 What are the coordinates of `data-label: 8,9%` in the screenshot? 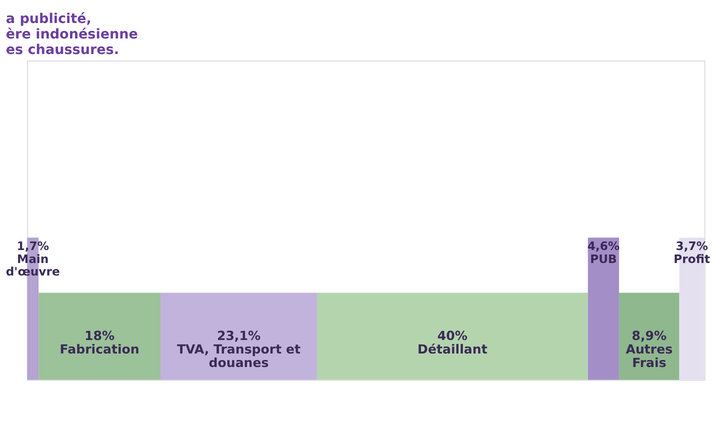 It's located at (650, 336).